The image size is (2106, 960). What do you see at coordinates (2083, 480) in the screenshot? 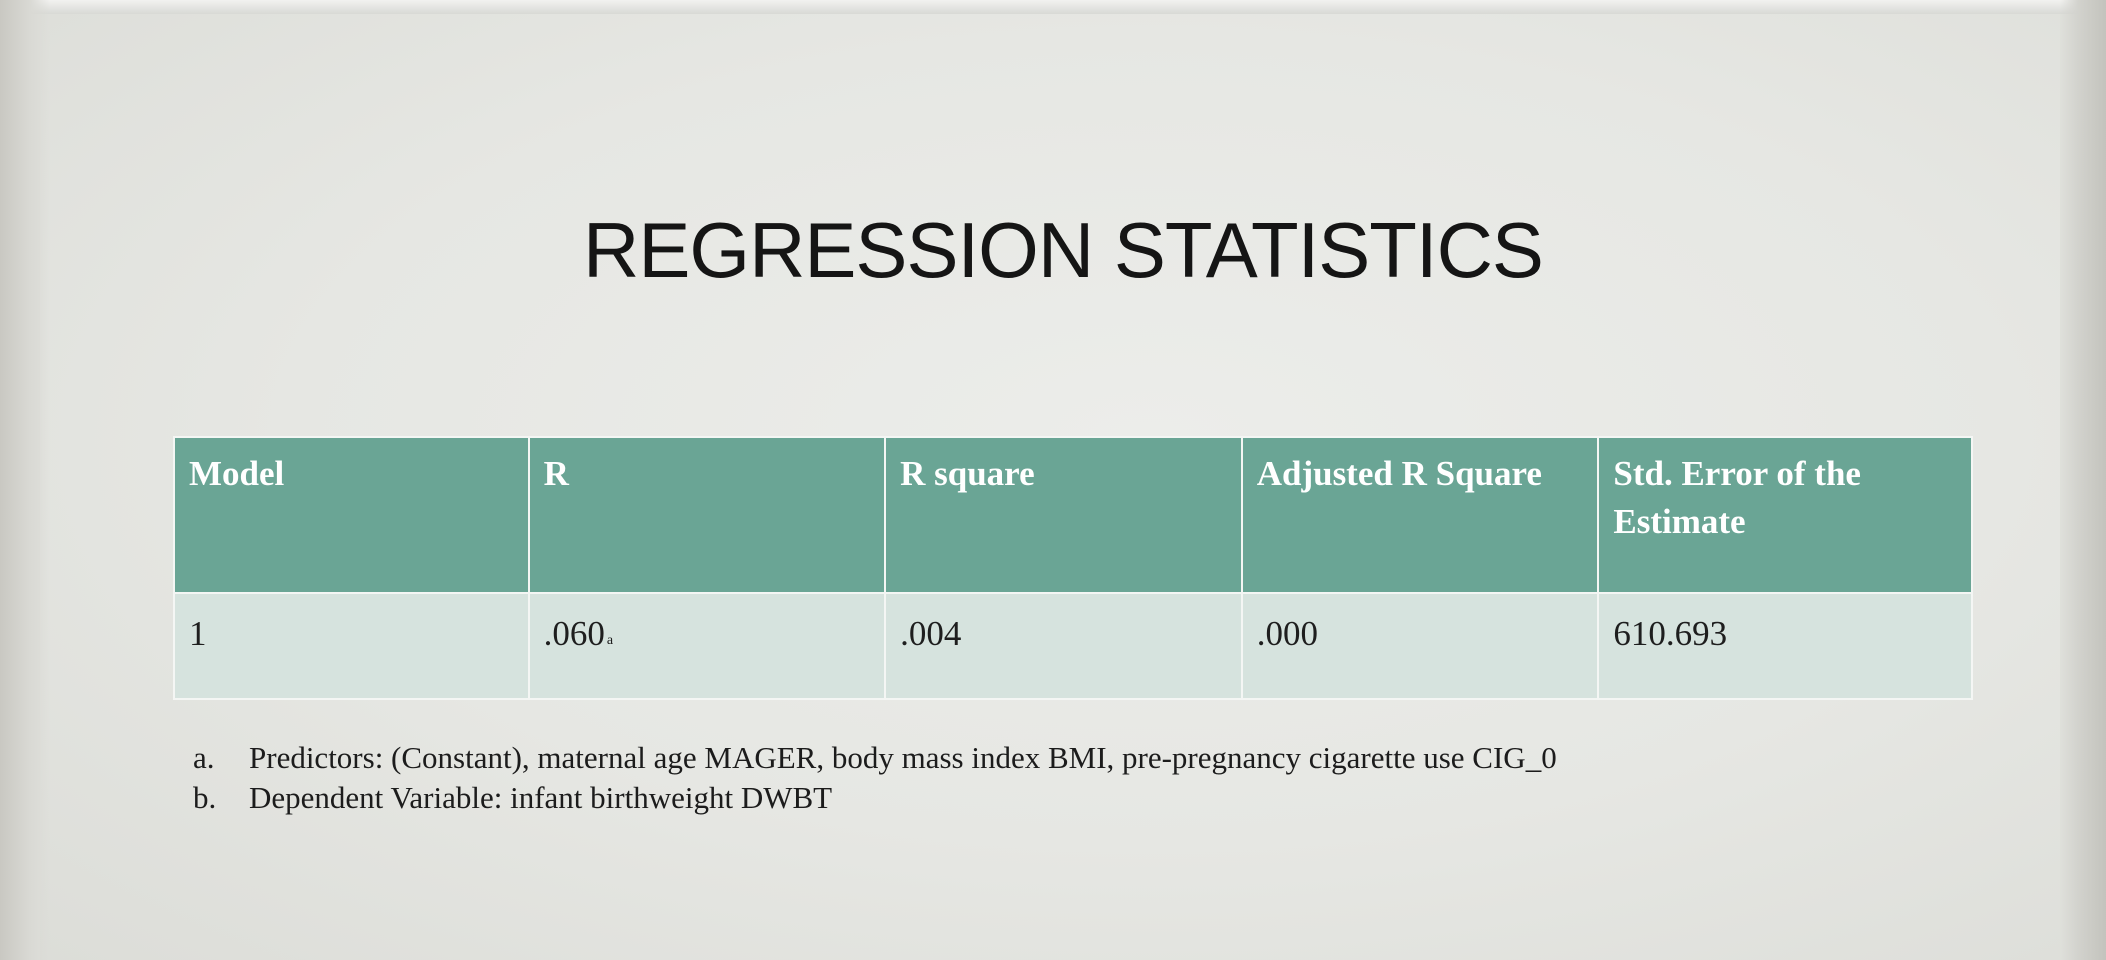
I see `monitor-right-edge` at bounding box center [2083, 480].